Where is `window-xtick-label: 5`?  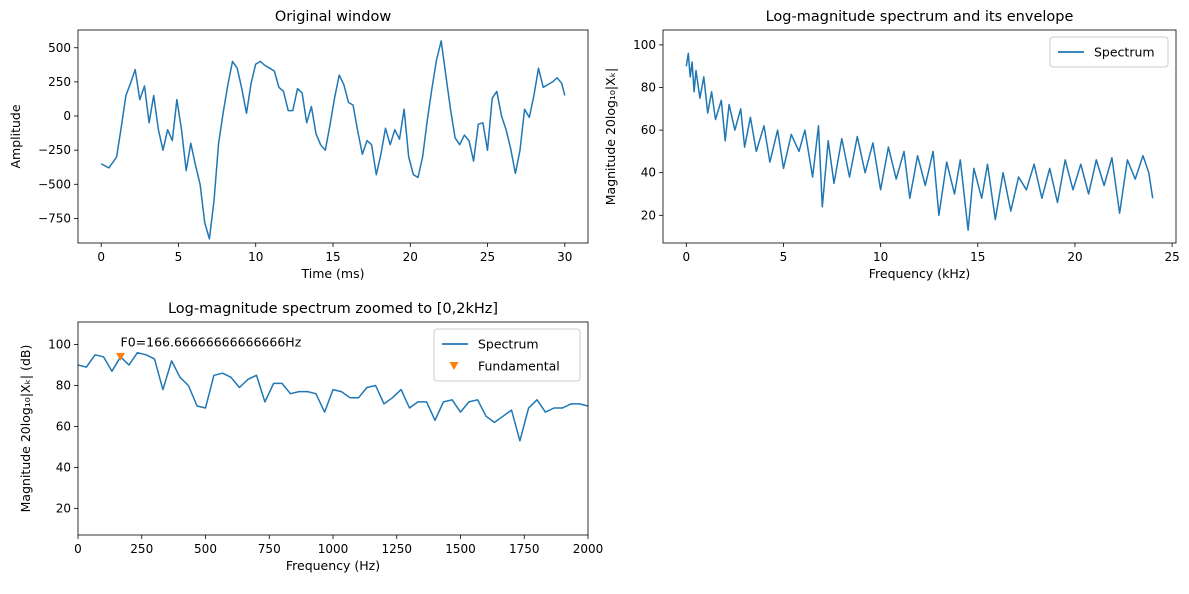
window-xtick-label: 5 is located at coordinates (179, 257).